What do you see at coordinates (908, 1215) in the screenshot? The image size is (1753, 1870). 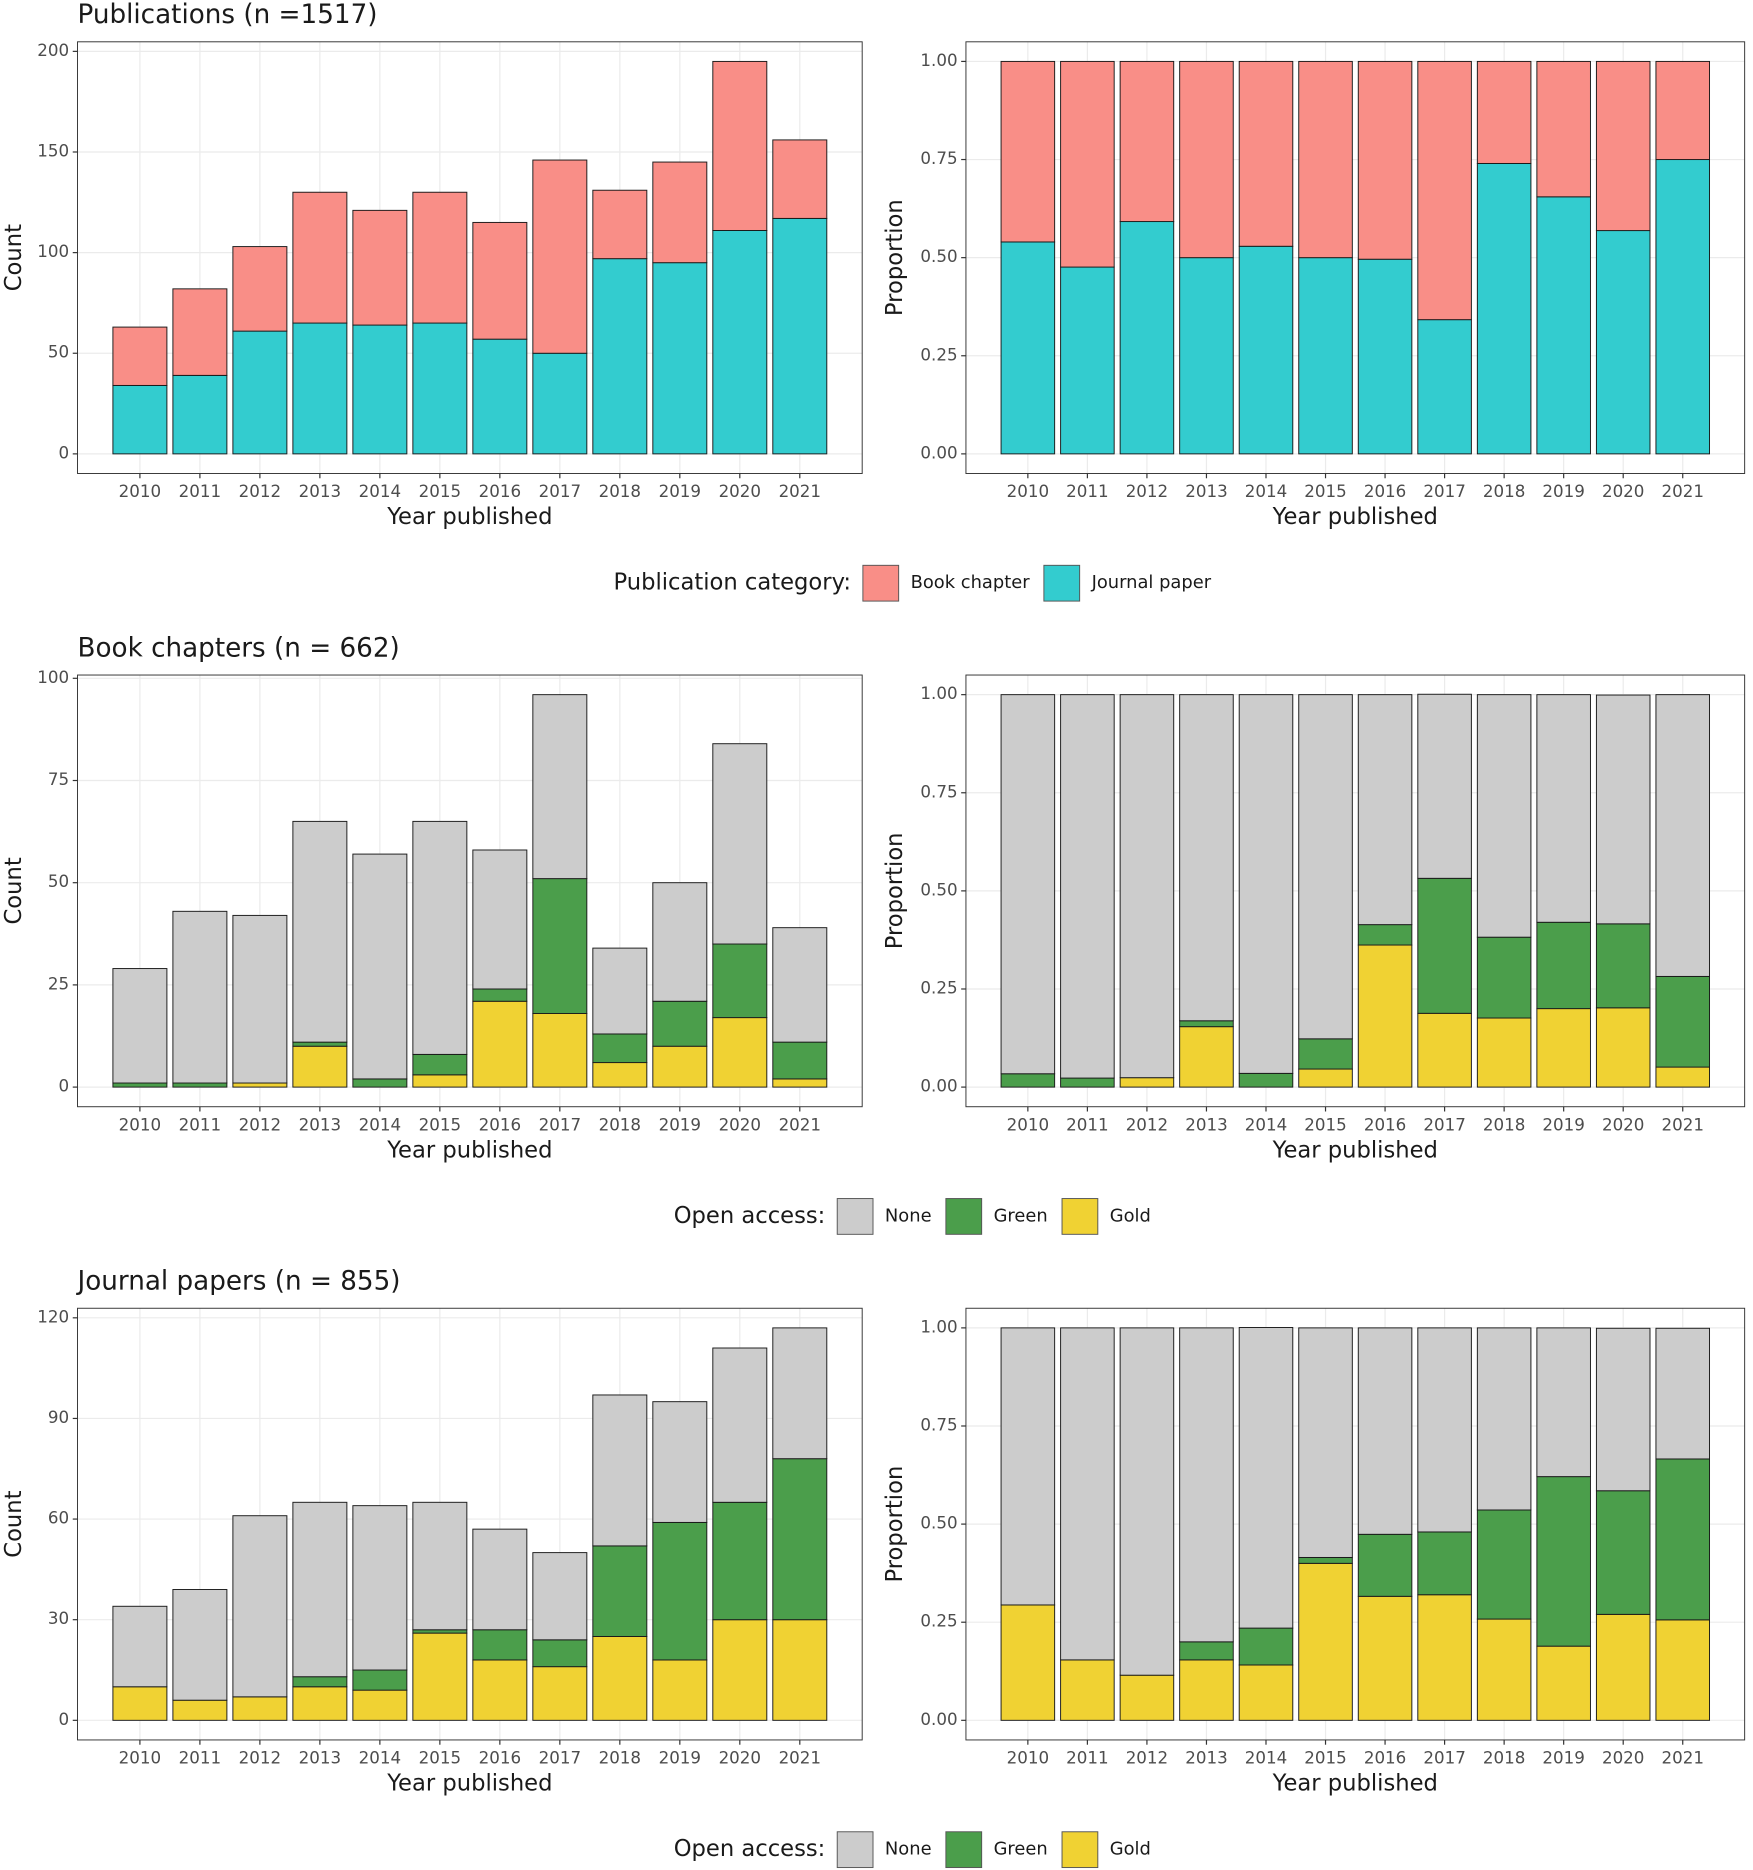 I see `legend-label: None` at bounding box center [908, 1215].